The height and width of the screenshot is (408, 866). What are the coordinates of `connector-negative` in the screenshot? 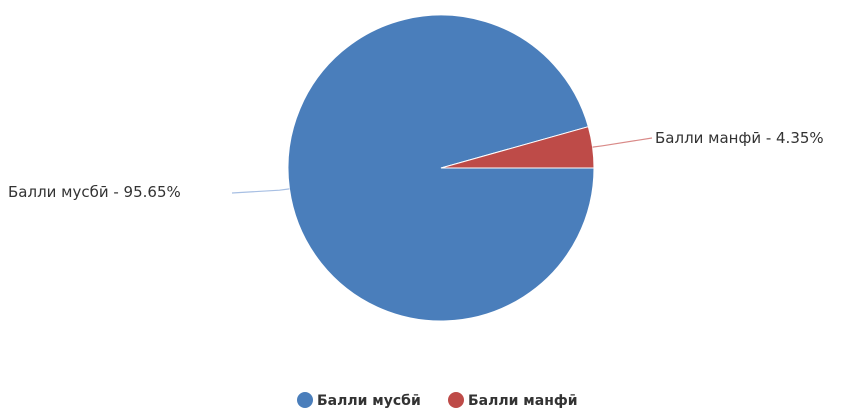 It's located at (622, 142).